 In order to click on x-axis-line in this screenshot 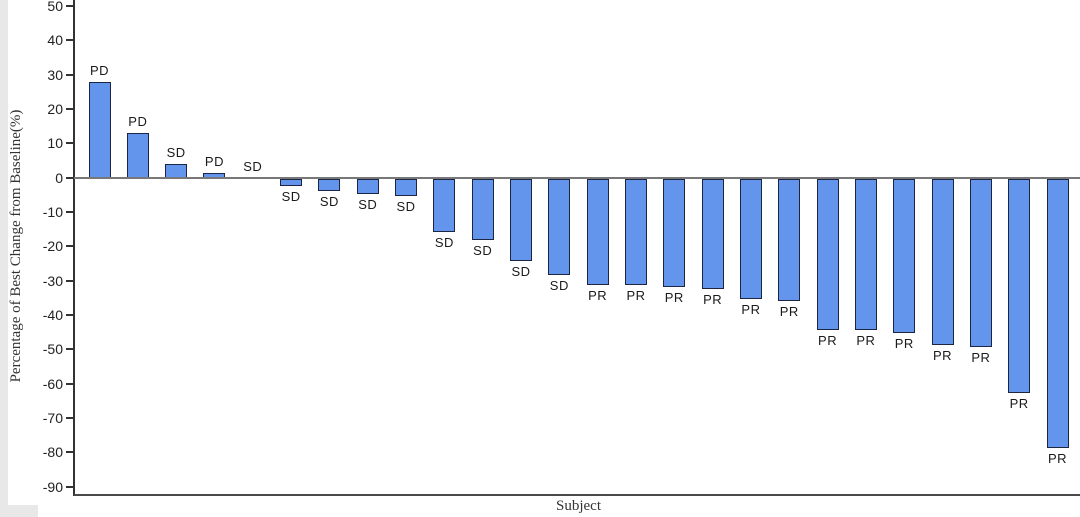, I will do `click(577, 495)`.